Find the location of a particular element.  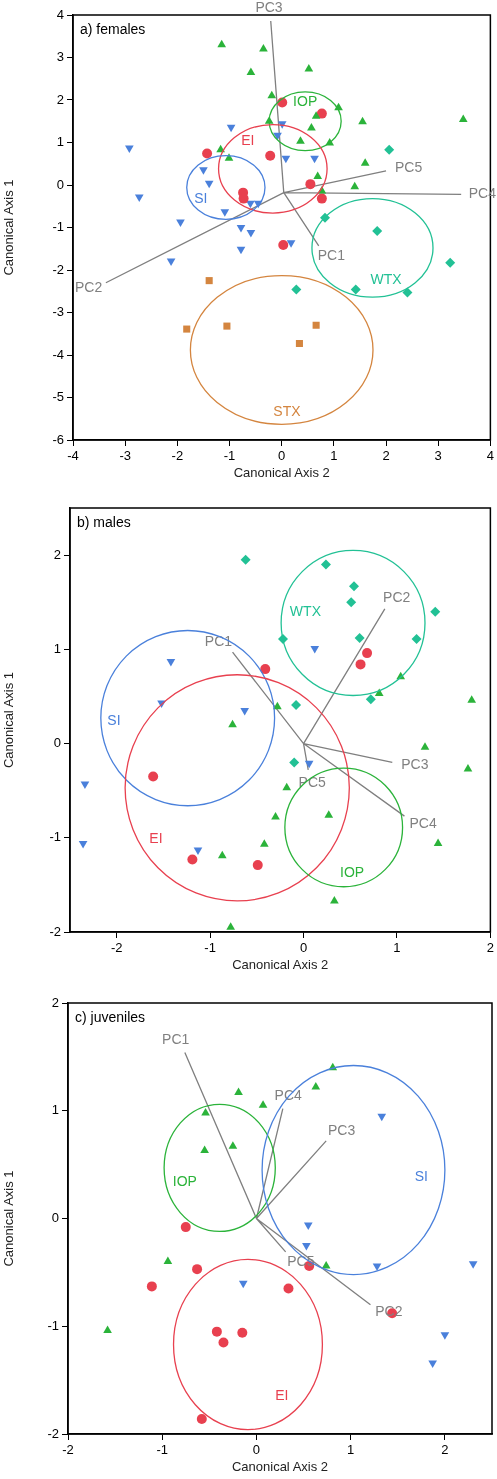

x-tick-label: 3 is located at coordinates (438, 456).